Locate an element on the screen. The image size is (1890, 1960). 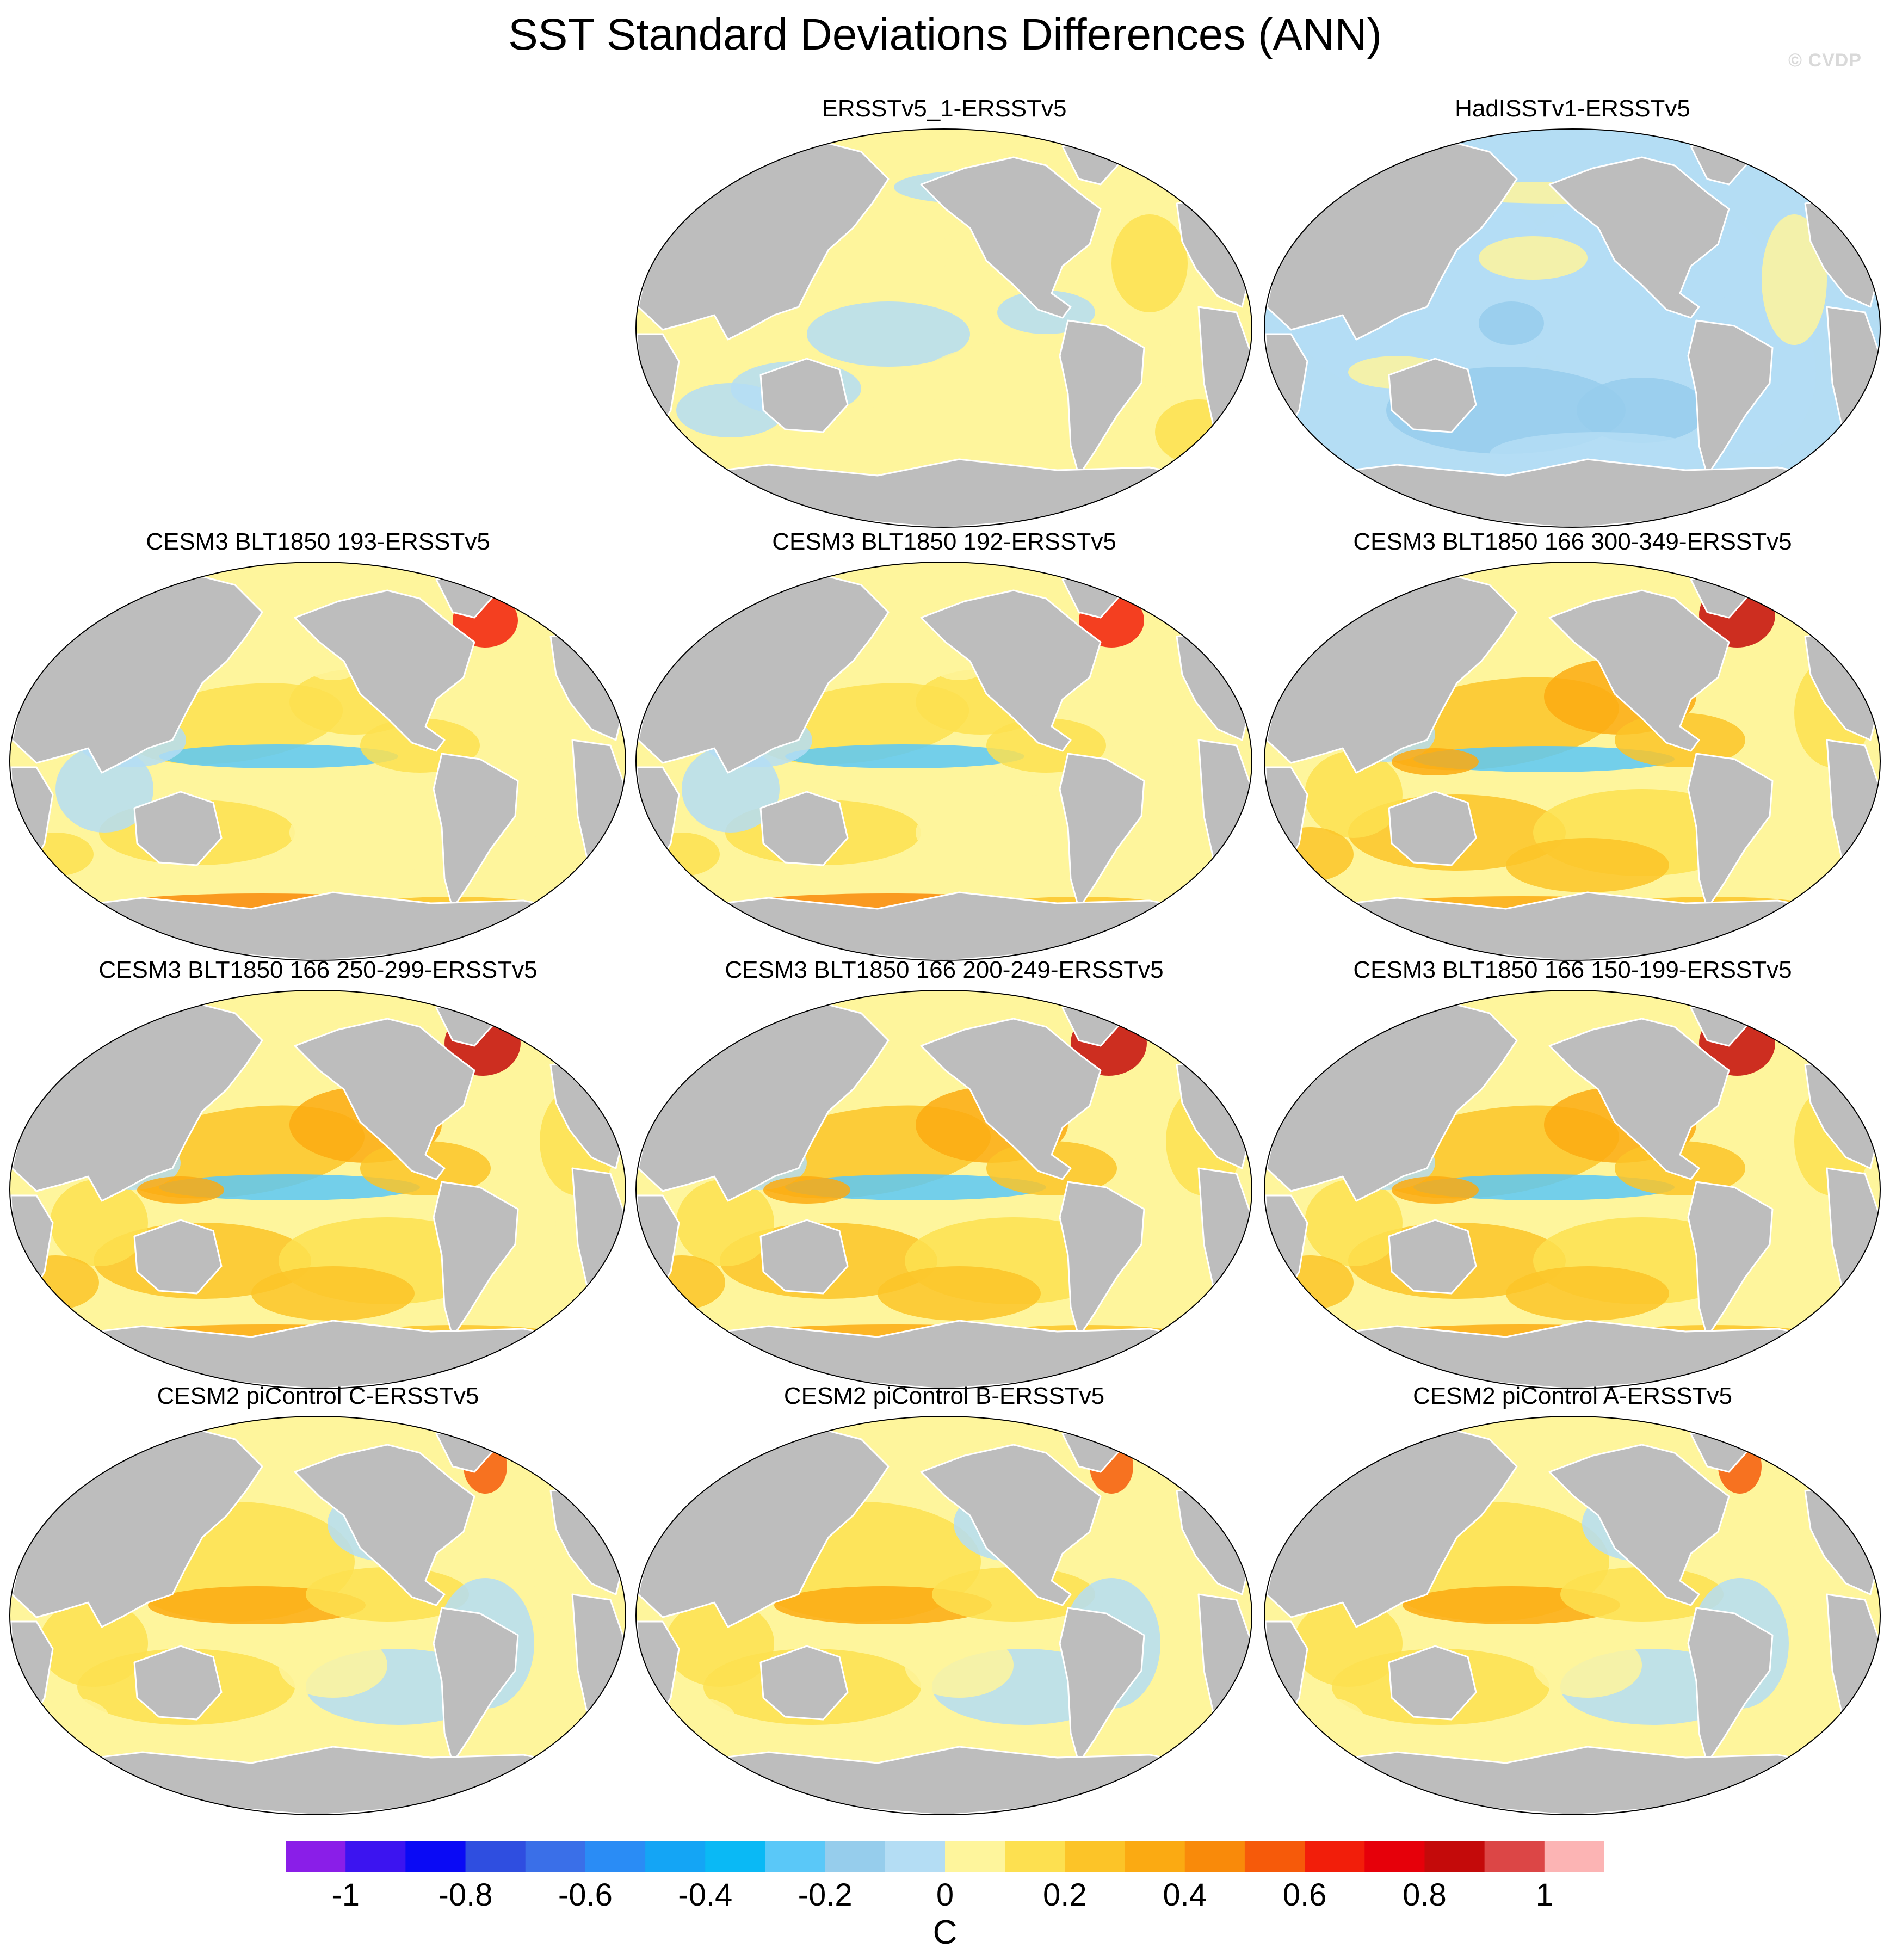
colorbar-tick-label: -0.8 is located at coordinates (466, 1895).